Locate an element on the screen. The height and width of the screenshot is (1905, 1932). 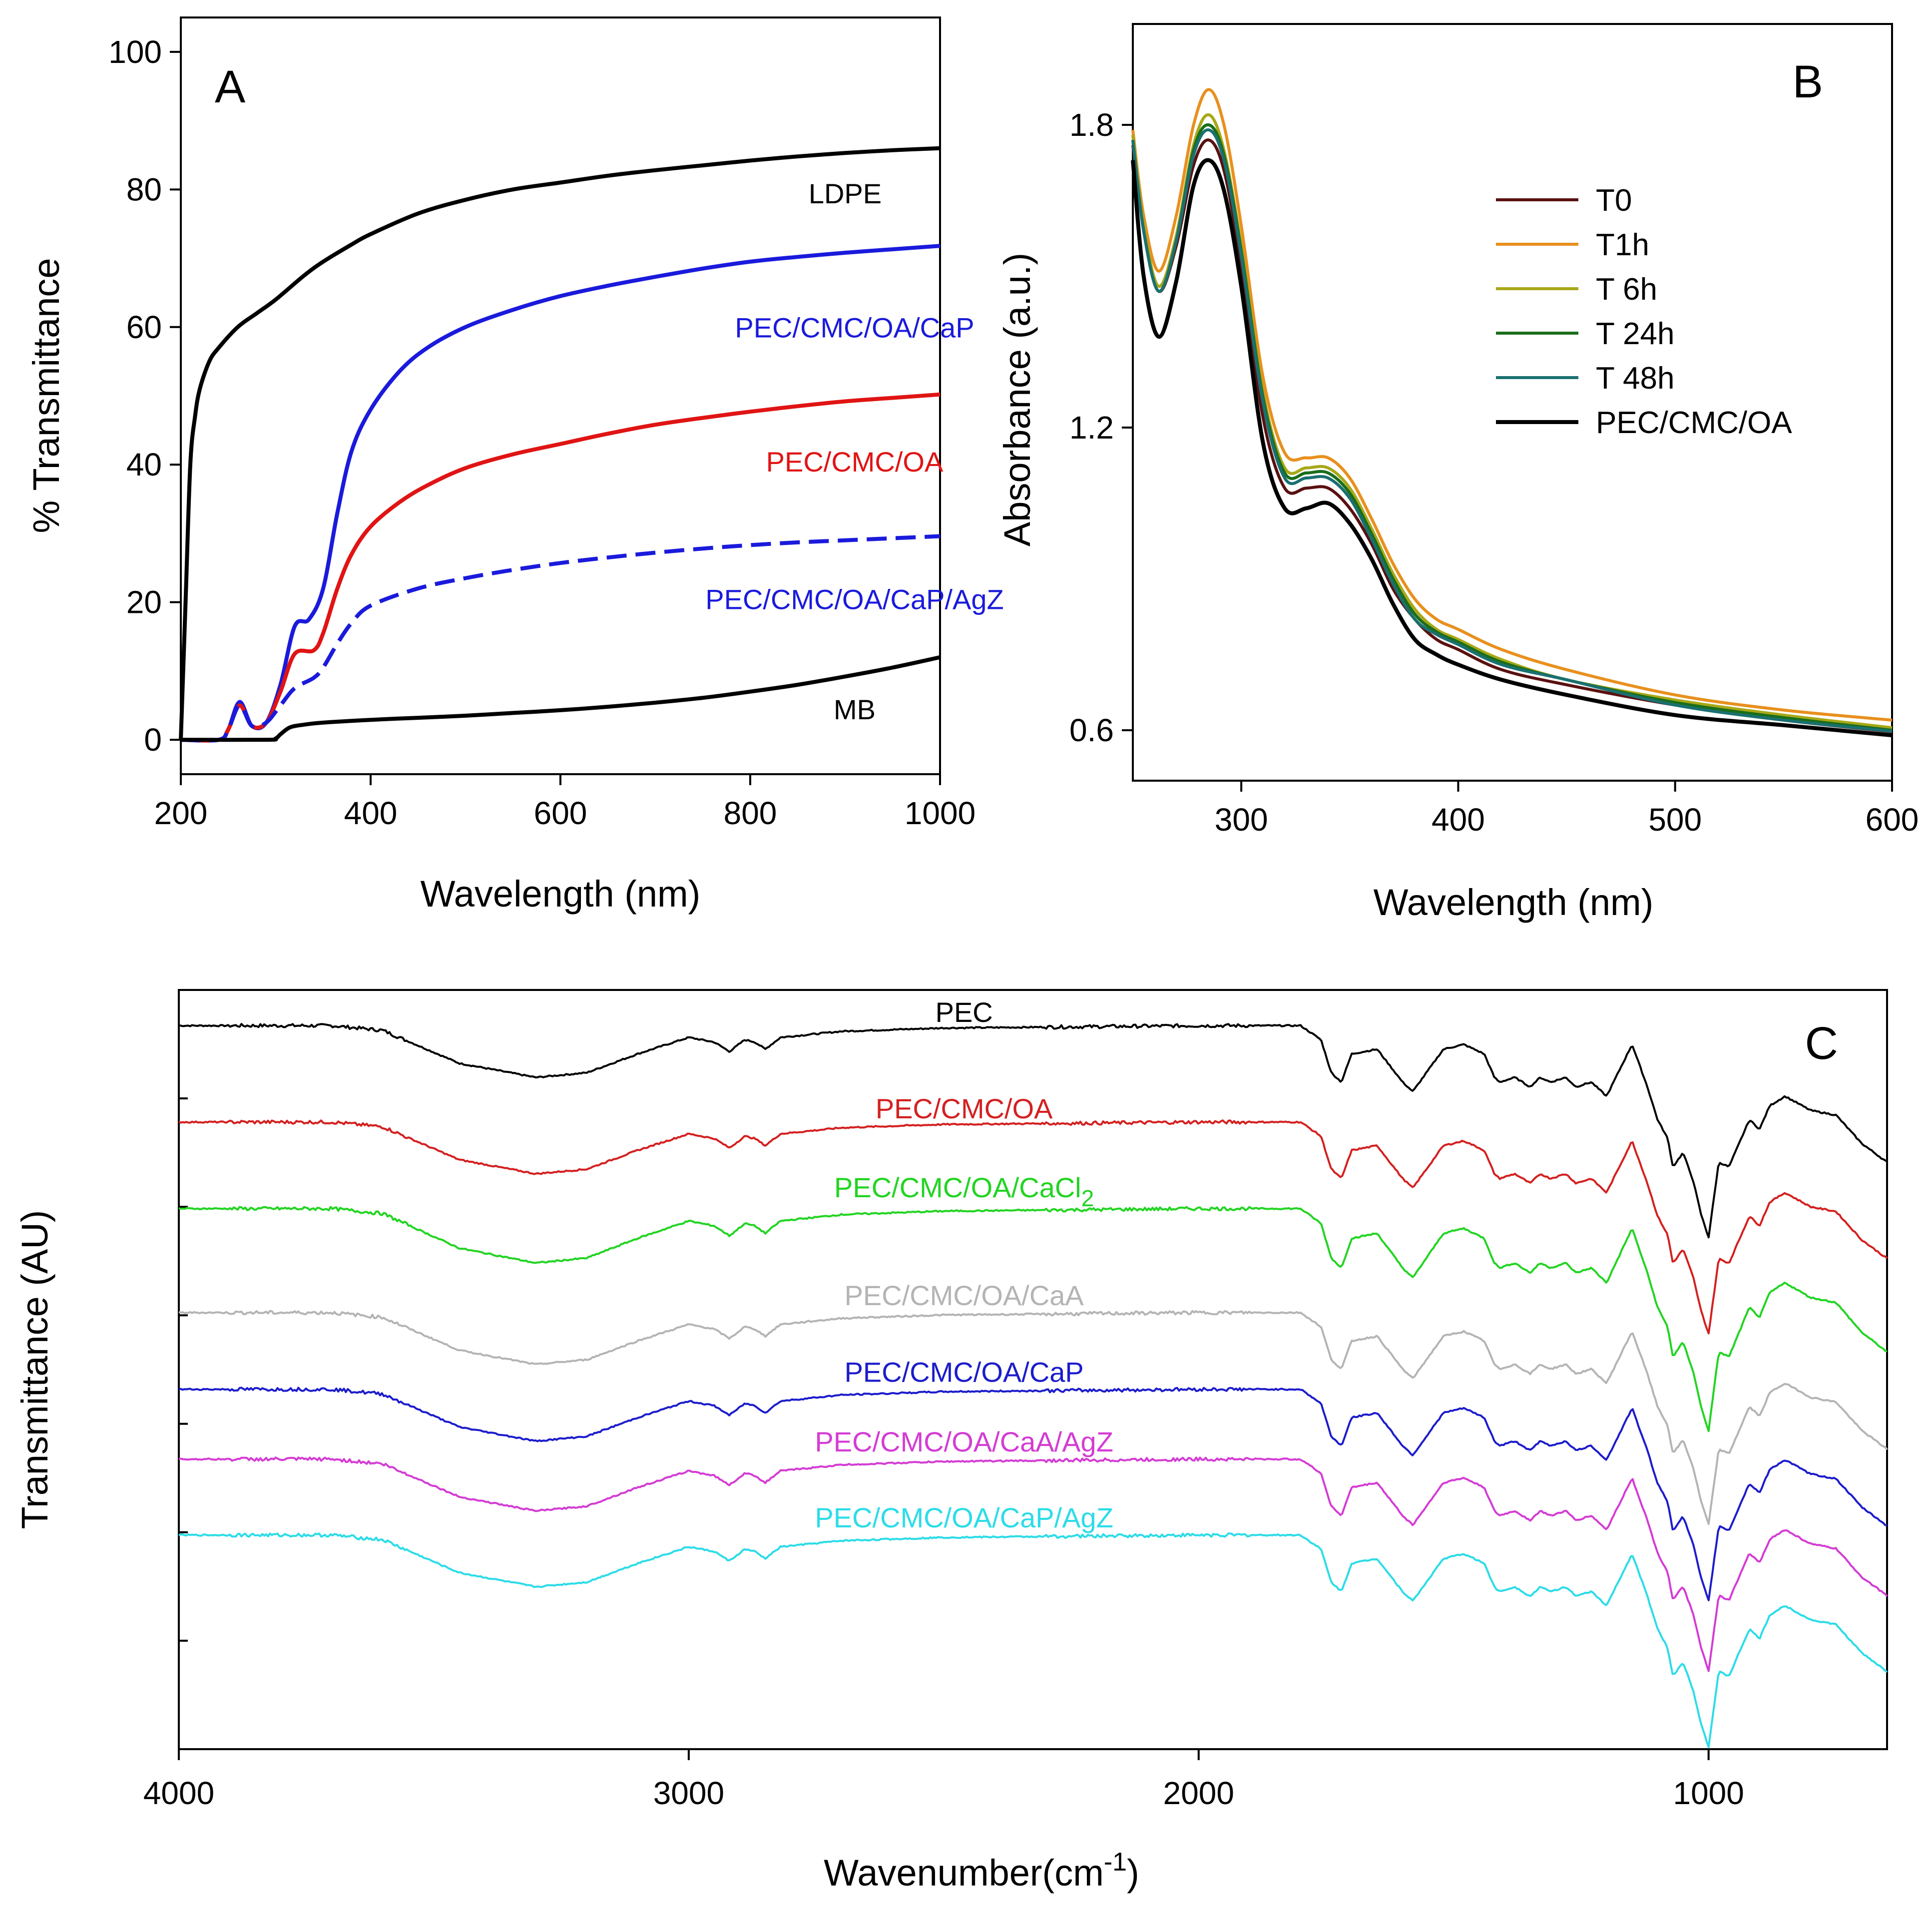
panel-a-x-tick-label: 800 is located at coordinates (750, 813).